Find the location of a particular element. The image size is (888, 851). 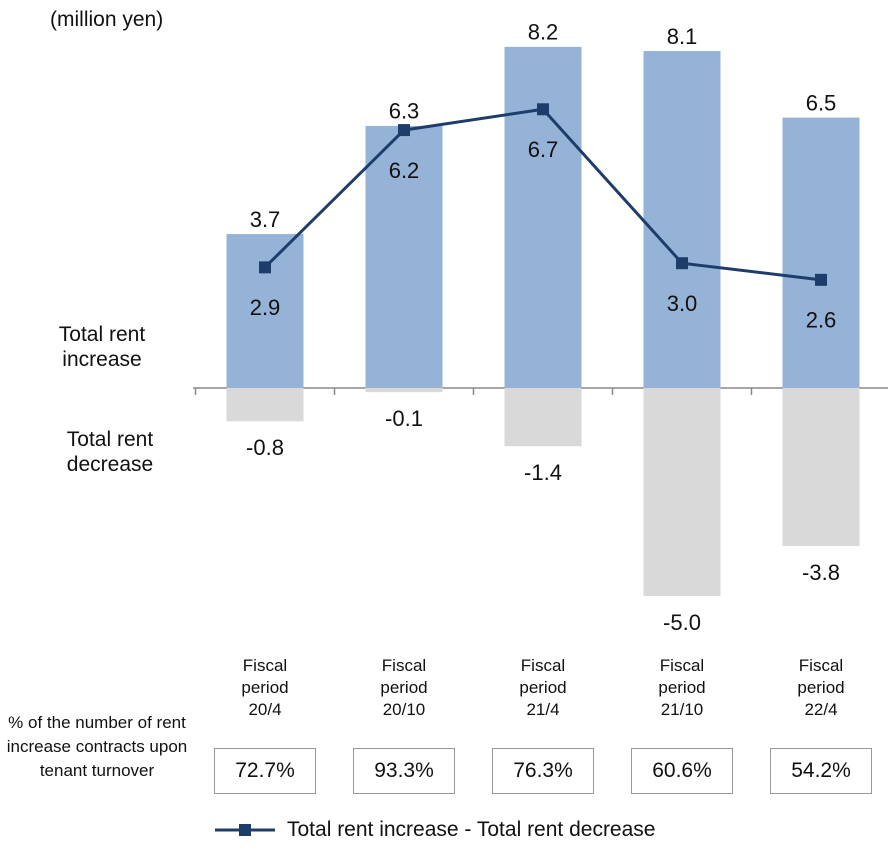

line-value-label: 3.0 is located at coordinates (682, 303).